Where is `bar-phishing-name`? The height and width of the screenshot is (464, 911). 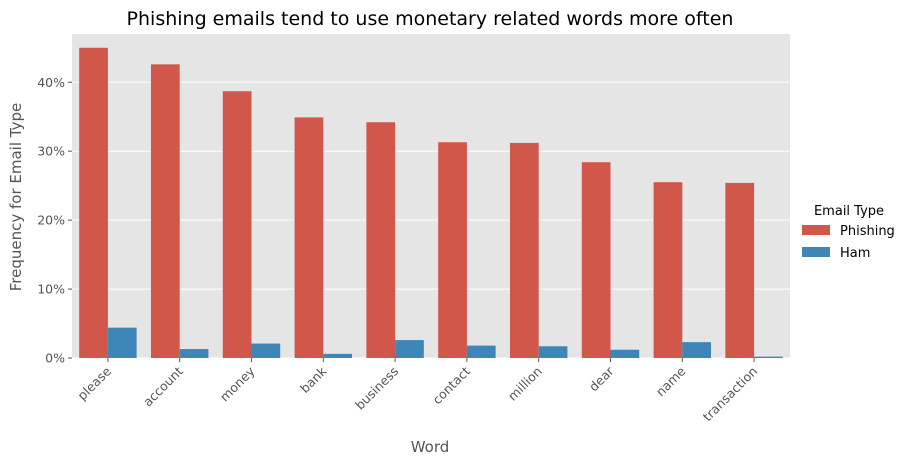 bar-phishing-name is located at coordinates (668, 270).